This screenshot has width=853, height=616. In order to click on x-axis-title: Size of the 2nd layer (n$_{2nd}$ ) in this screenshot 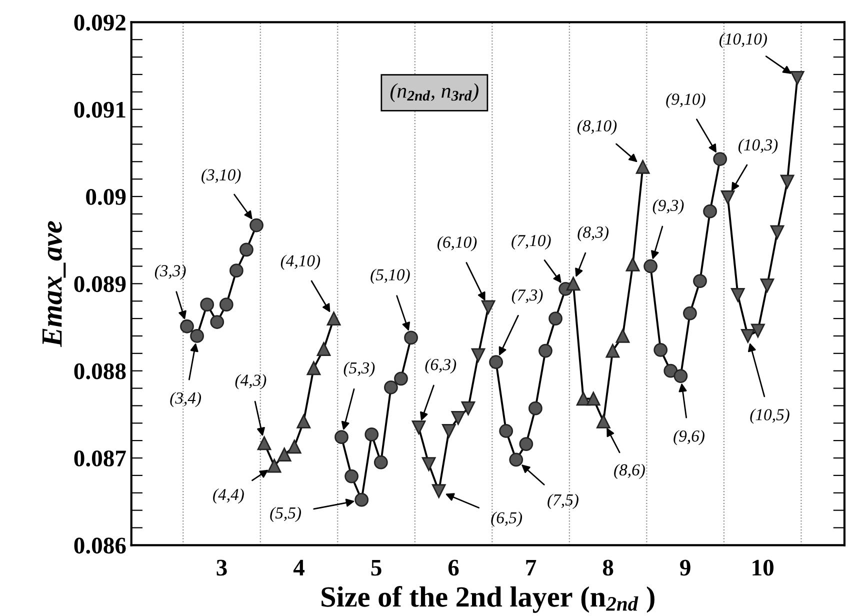, I will do `click(488, 599)`.